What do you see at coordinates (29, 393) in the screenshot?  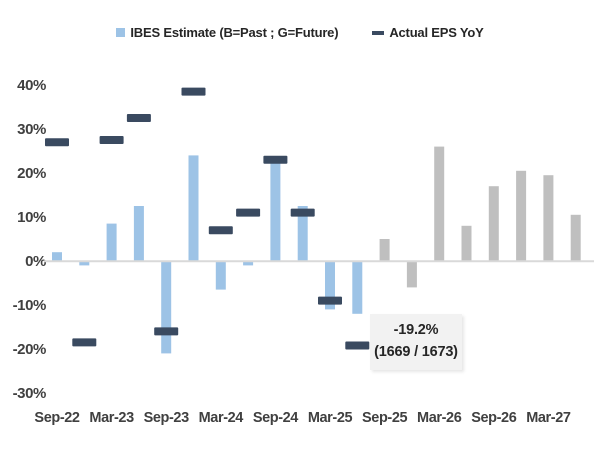 I see `y-tick--30: -30%` at bounding box center [29, 393].